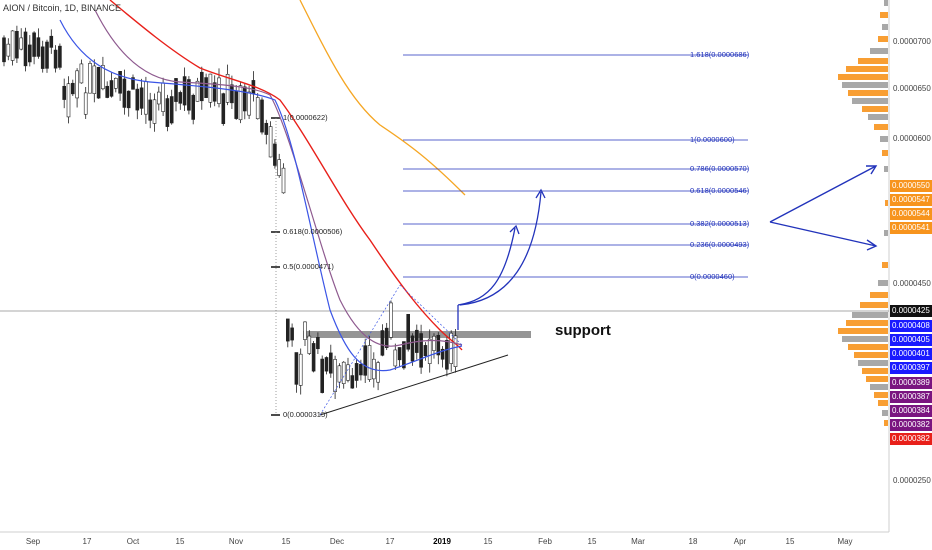  Describe the element at coordinates (912, 283) in the screenshot. I see `price-tick: 0.0000450` at that location.